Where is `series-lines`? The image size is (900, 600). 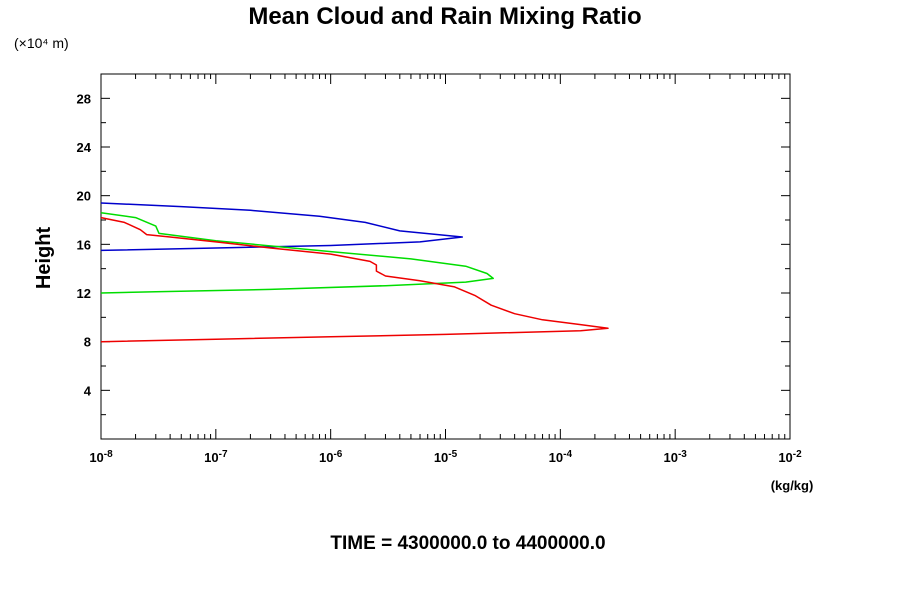
series-lines is located at coordinates (354, 272).